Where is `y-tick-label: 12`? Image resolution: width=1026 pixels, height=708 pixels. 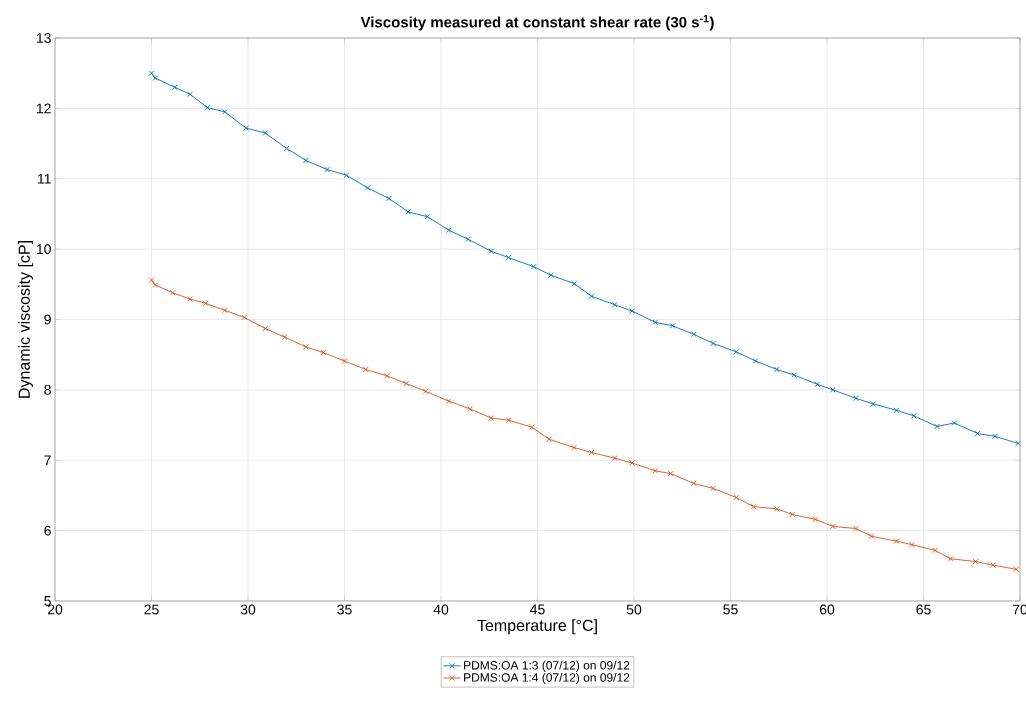
y-tick-label: 12 is located at coordinates (43, 108).